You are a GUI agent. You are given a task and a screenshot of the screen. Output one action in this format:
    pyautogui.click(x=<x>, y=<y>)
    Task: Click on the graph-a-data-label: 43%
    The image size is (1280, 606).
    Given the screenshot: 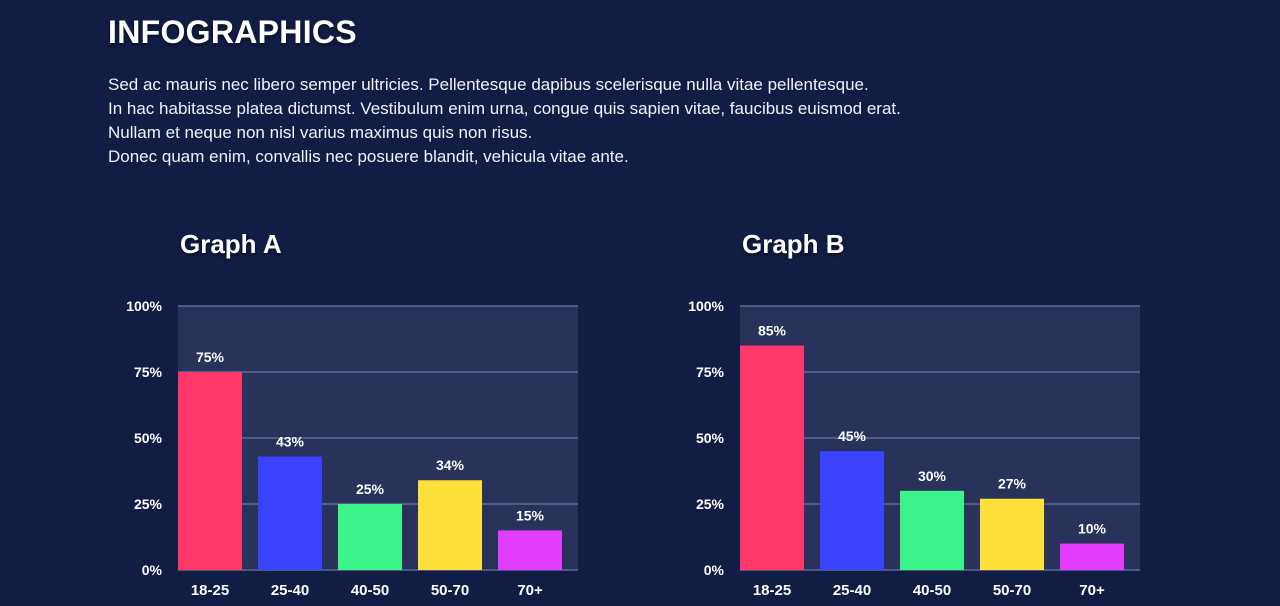 What is the action you would take?
    pyautogui.click(x=290, y=441)
    